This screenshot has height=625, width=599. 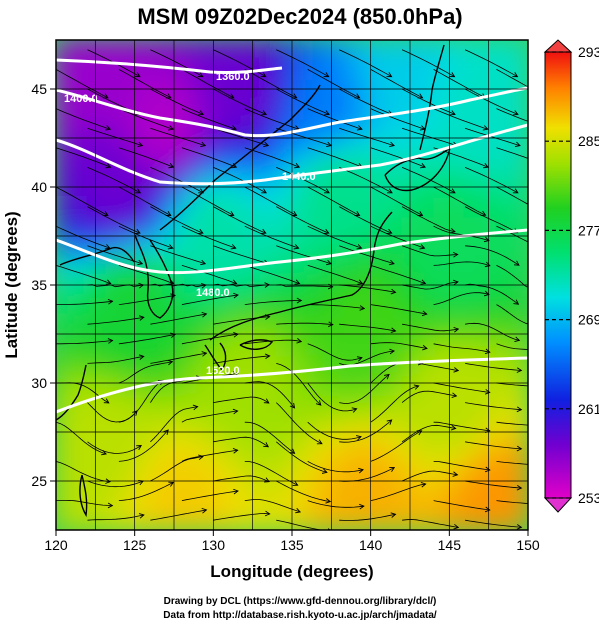 I want to click on coastline-sakhalin, so click(x=432, y=97).